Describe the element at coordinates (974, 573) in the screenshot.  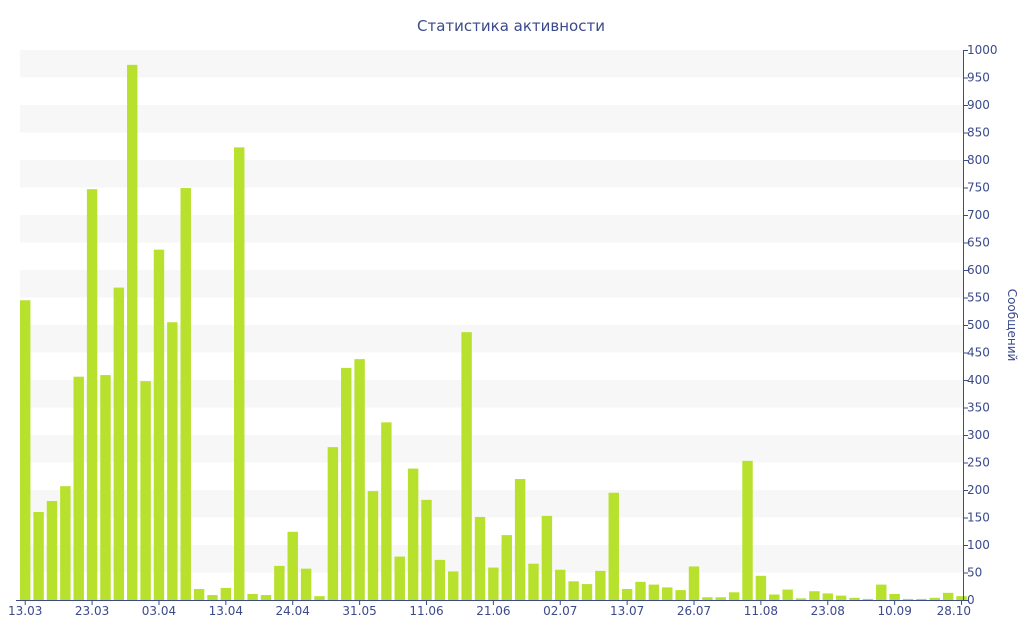
I see `y-tick-label: 50` at that location.